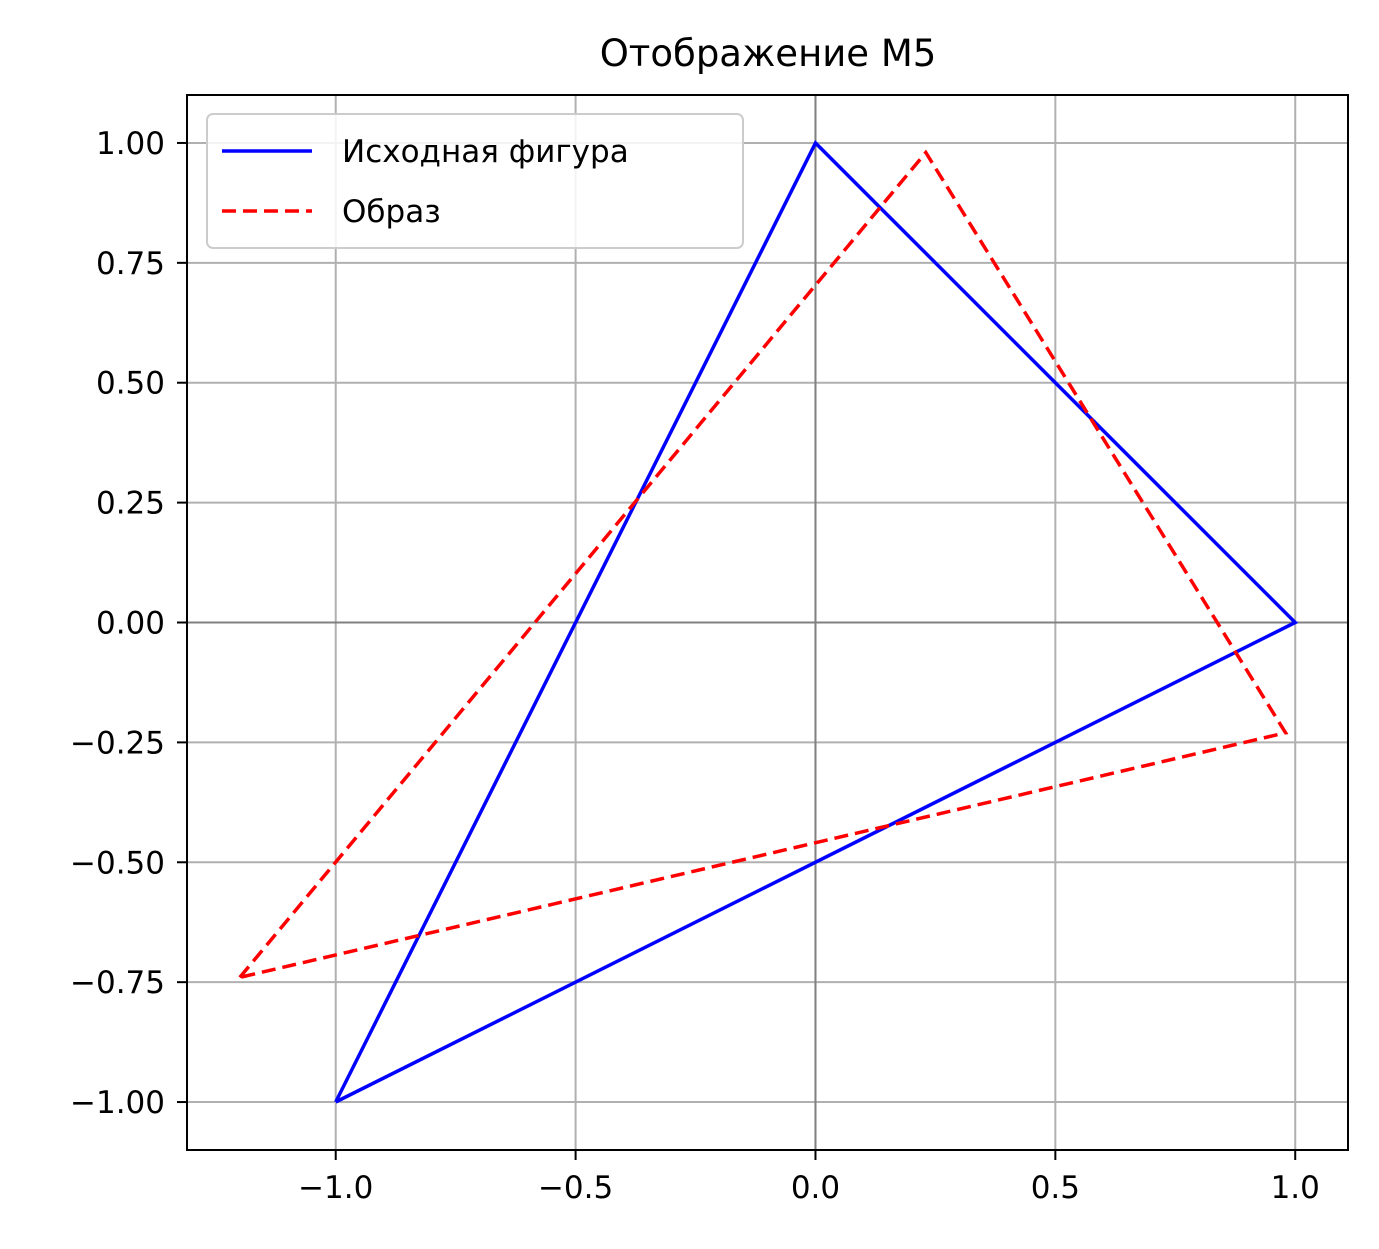 The height and width of the screenshot is (1249, 1379). Describe the element at coordinates (1295, 1188) in the screenshot. I see `x-tick-label: 1.0` at that location.